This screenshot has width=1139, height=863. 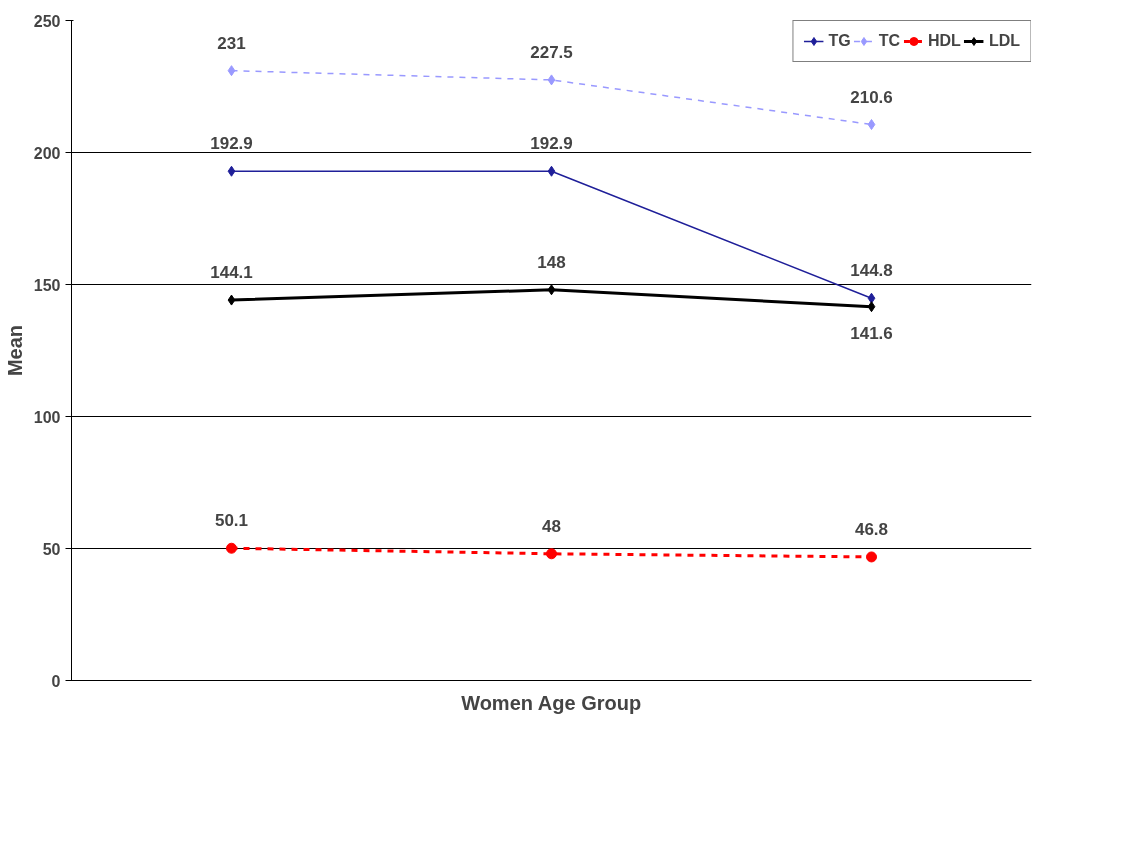 I want to click on data-label: 141.6, so click(x=871, y=333).